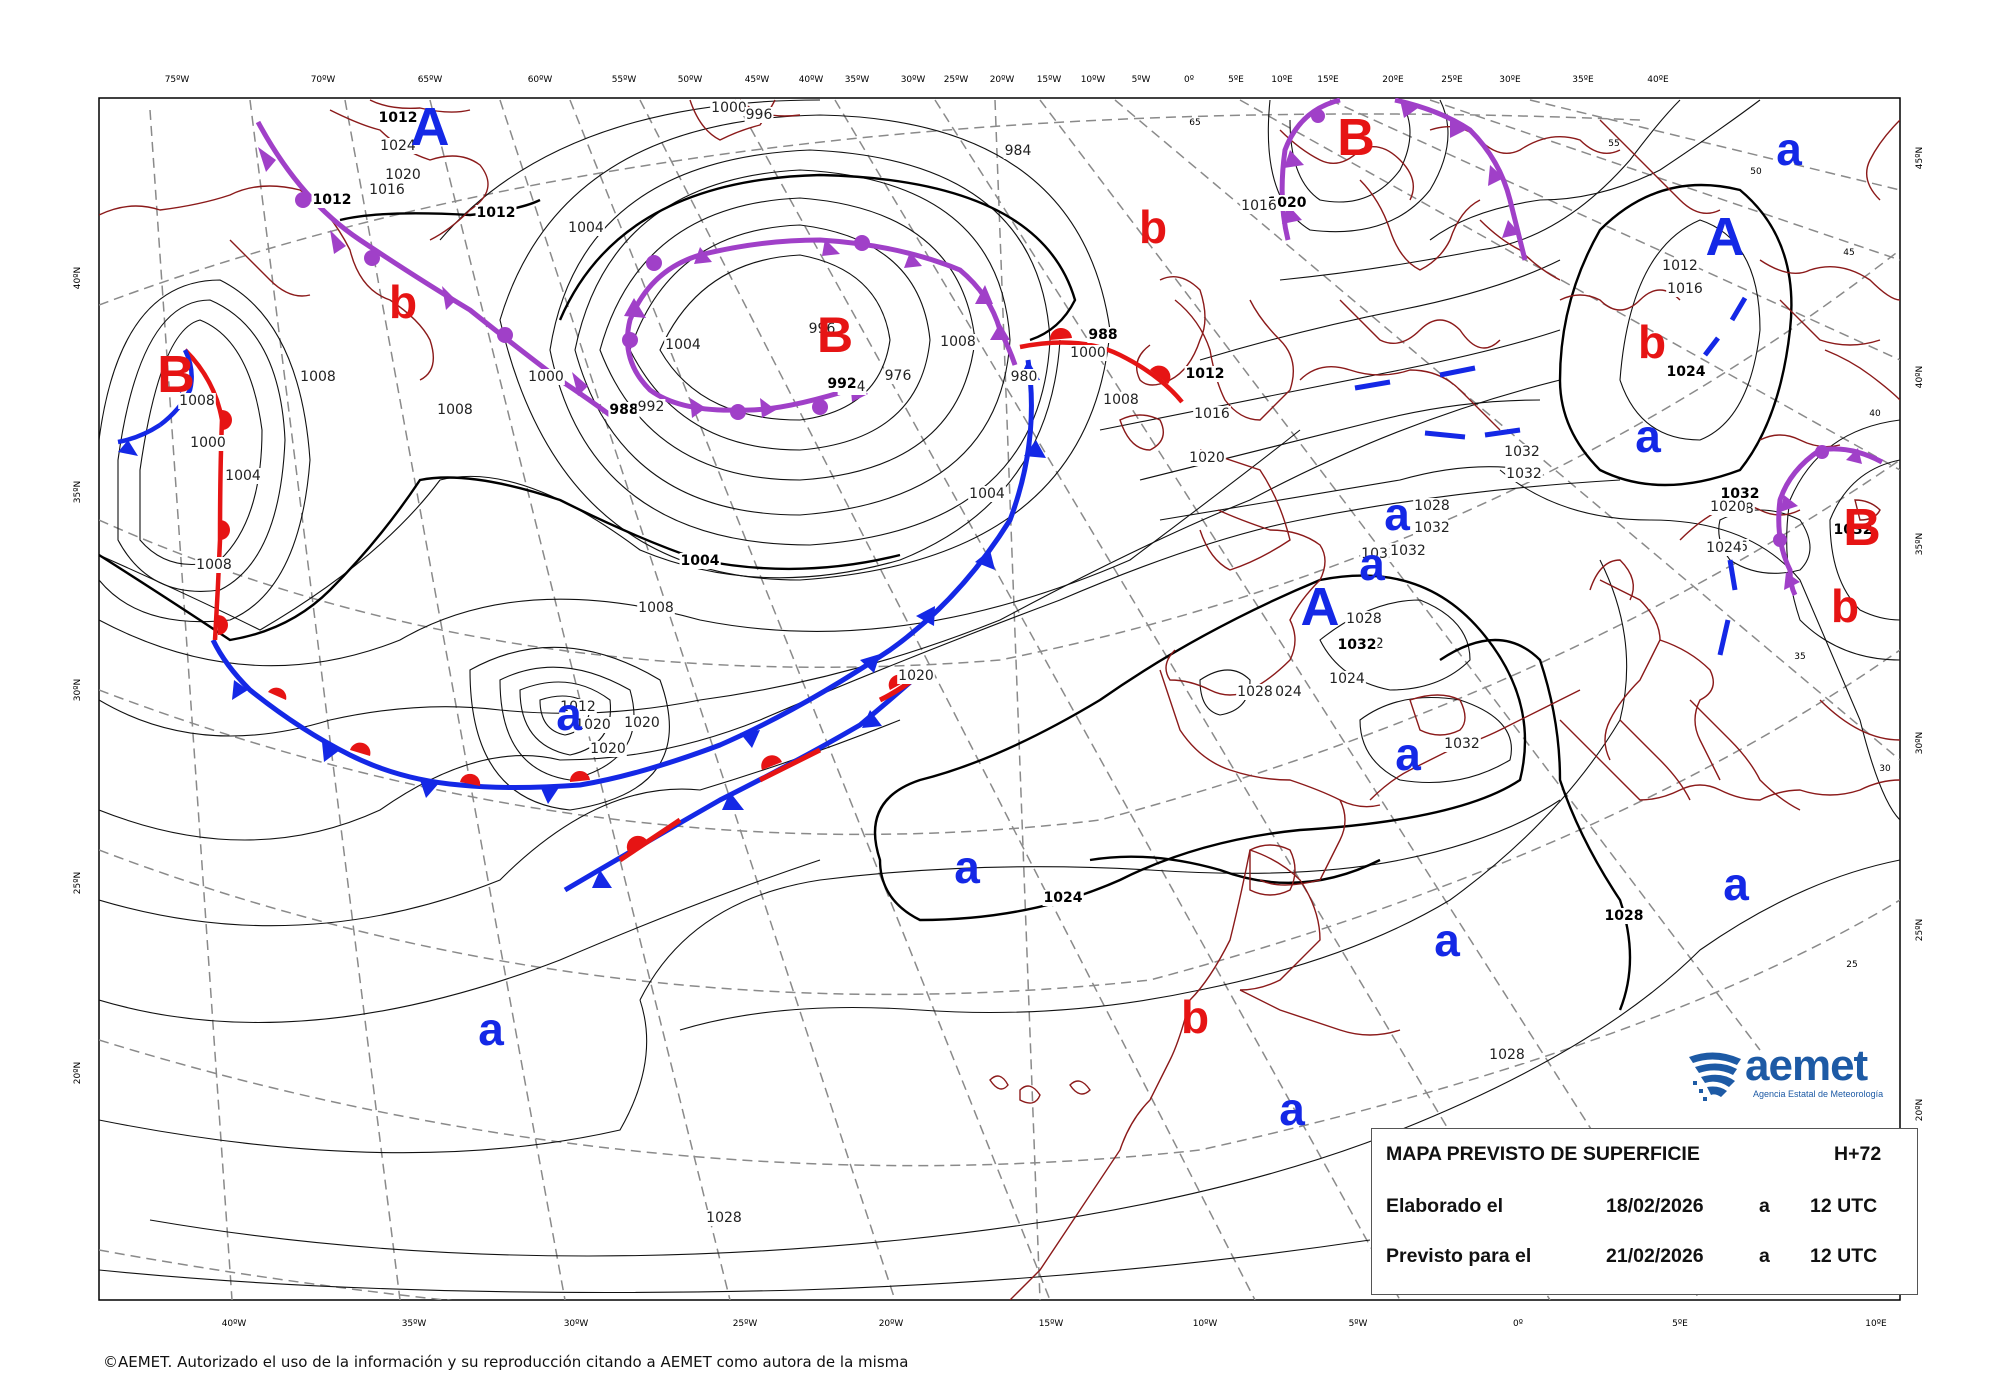  I want to click on aemet-logo: aemet Agencia Estatal de Meteorología, so click(1801, 1075).